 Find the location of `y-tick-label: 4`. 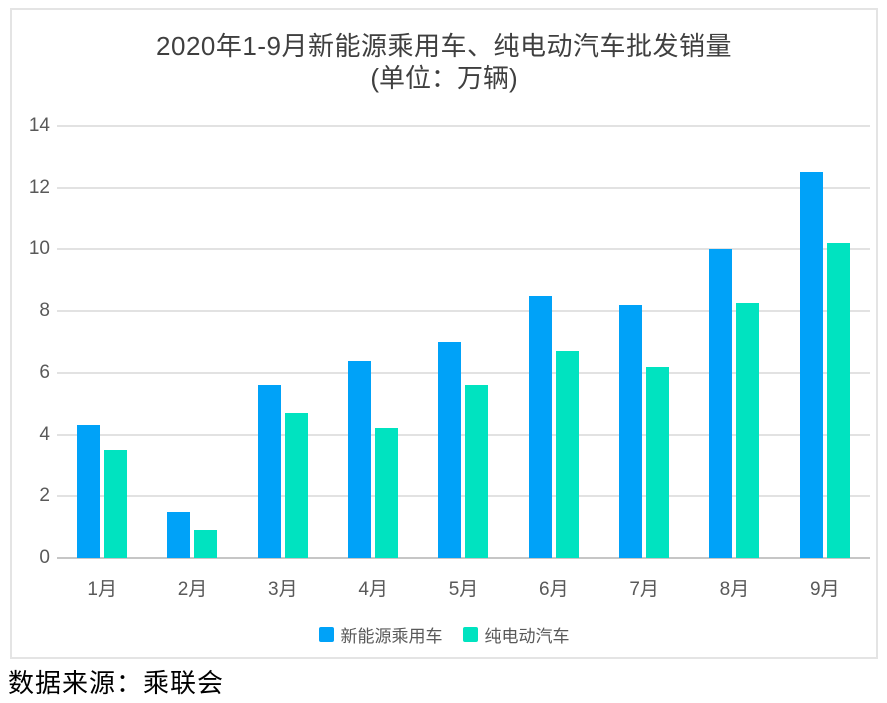

y-tick-label: 4 is located at coordinates (44, 434).